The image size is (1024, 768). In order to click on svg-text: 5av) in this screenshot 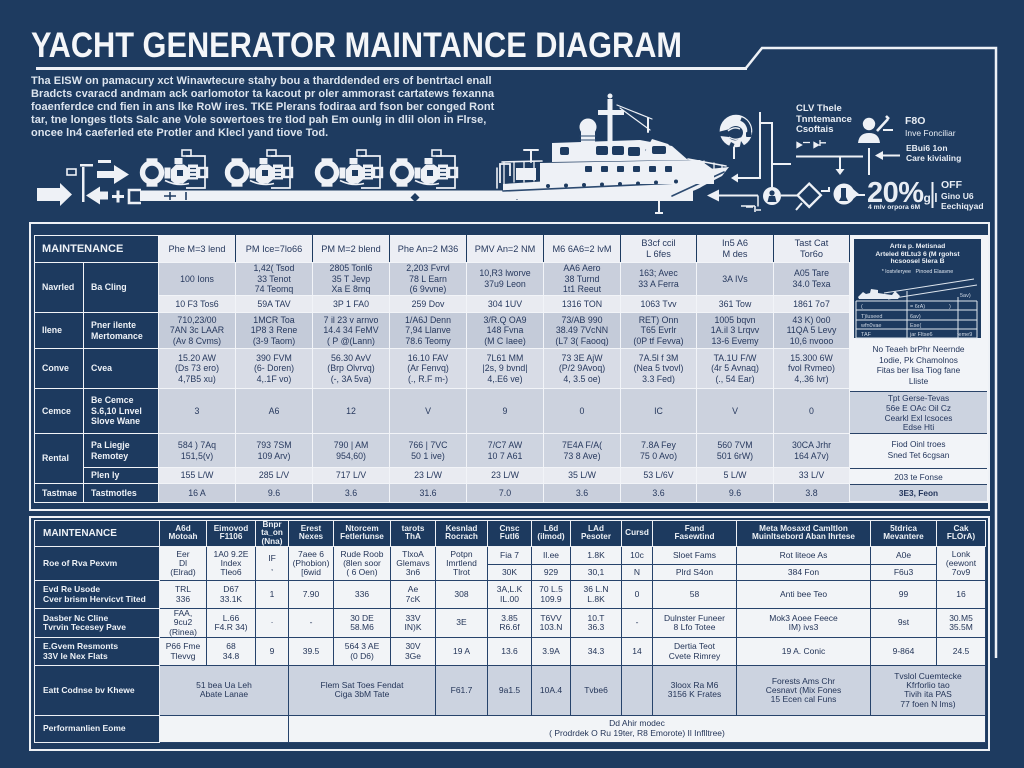, I will do `click(965, 296)`.